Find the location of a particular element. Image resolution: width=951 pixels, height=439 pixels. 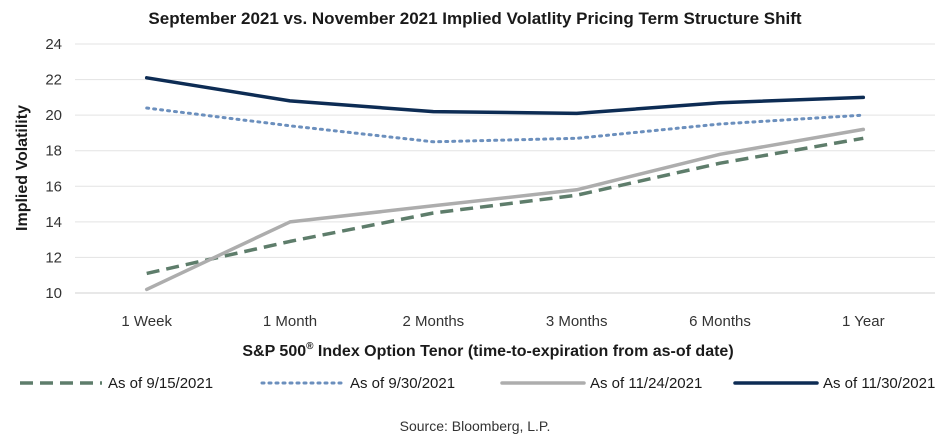

x-tick-label: 1 Week is located at coordinates (146, 321).